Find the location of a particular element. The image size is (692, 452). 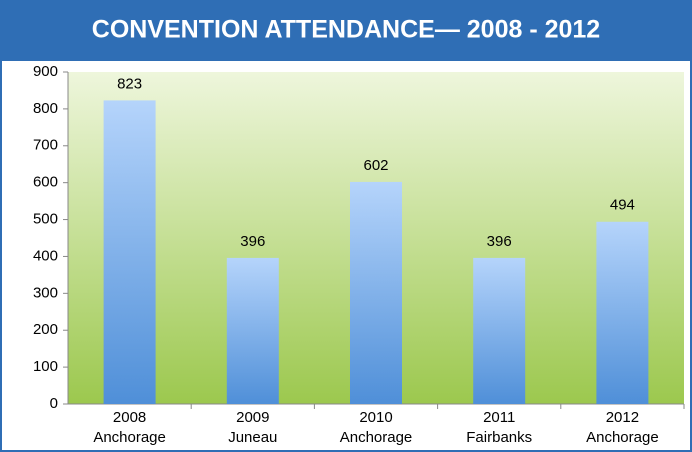

x-tick-label: 2012 is located at coordinates (622, 417).